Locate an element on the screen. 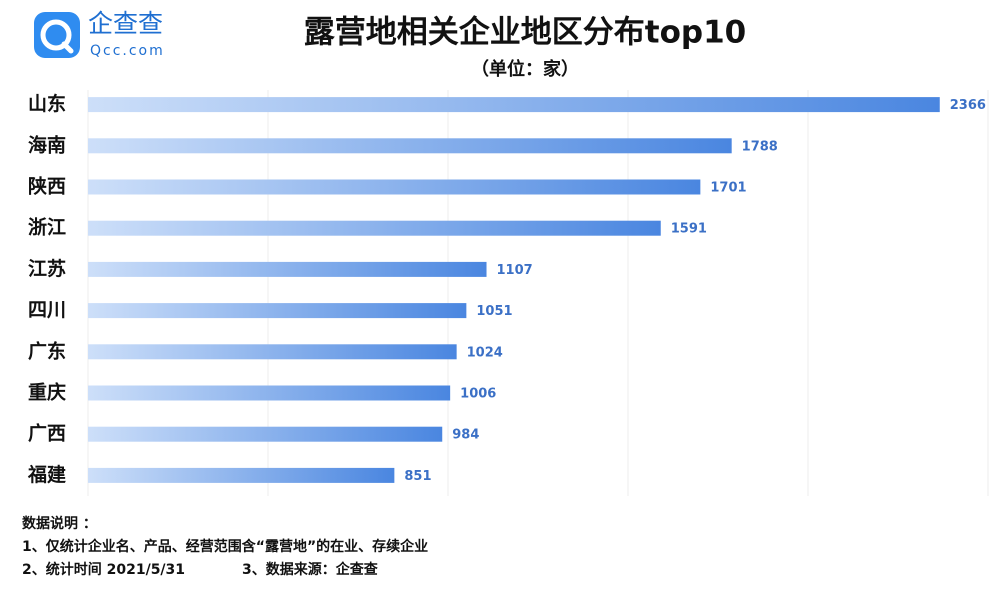 The height and width of the screenshot is (601, 1000). y-tick-label: 山东 is located at coordinates (47, 103).